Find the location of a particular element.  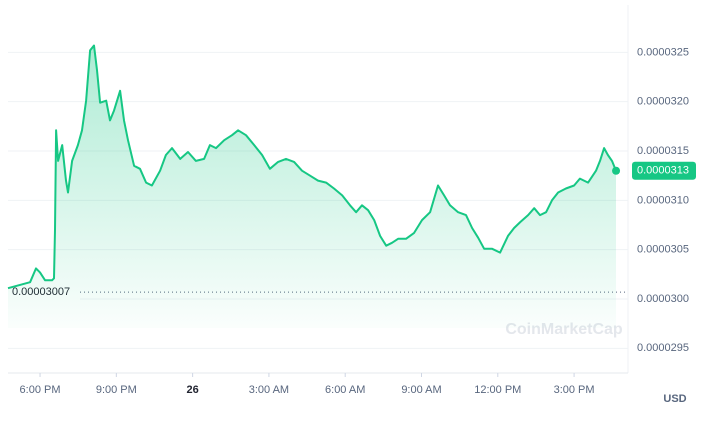

x-tick-label: 3:00 PM is located at coordinates (574, 390).